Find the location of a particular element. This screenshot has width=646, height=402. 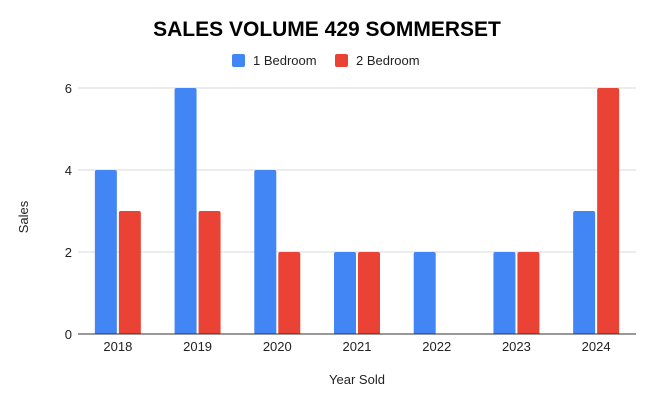

x-axis-ticks: 2018 2019 2020 2021 2022 2023 2024 is located at coordinates (356, 346).